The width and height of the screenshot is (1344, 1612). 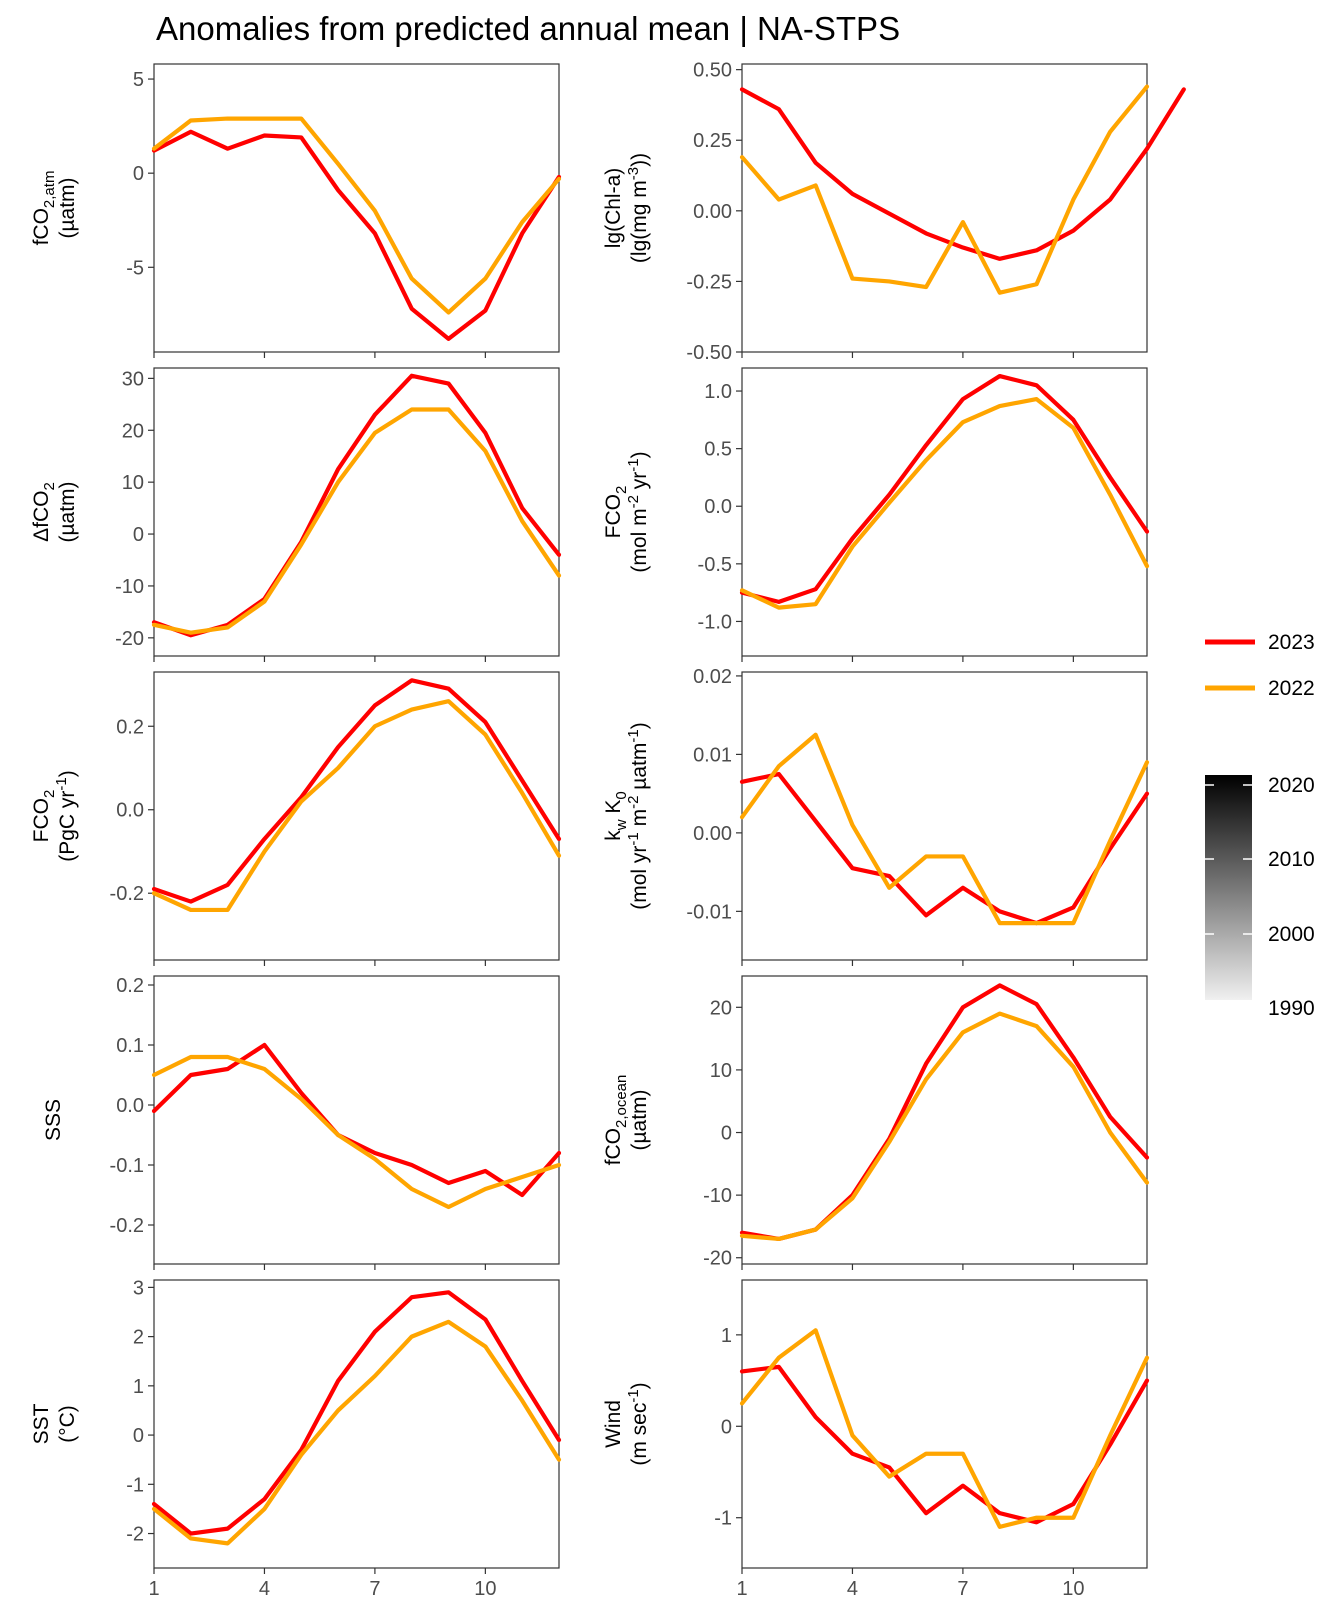 What do you see at coordinates (709, 282) in the screenshot?
I see `y-tick-label: -0.25` at bounding box center [709, 282].